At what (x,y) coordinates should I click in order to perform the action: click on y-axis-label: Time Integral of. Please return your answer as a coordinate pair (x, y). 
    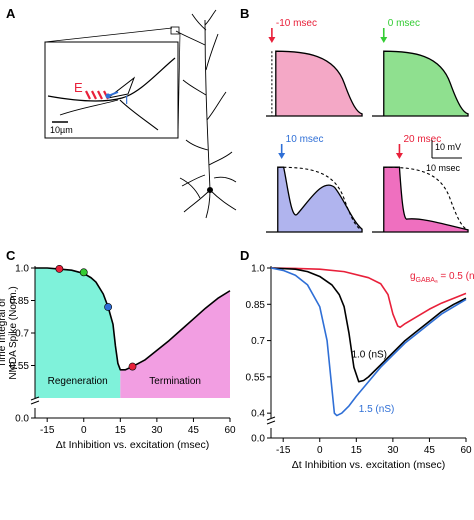
    Looking at the image, I should click on (4, 332).